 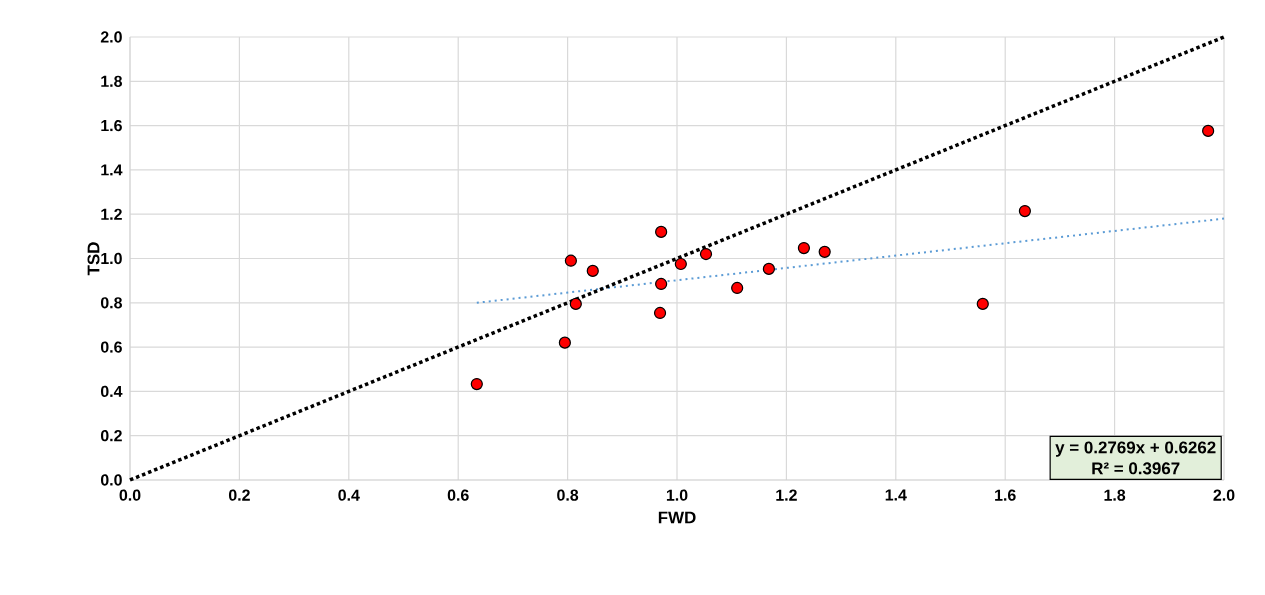 I want to click on x-tick-label: 0.4, so click(x=349, y=495).